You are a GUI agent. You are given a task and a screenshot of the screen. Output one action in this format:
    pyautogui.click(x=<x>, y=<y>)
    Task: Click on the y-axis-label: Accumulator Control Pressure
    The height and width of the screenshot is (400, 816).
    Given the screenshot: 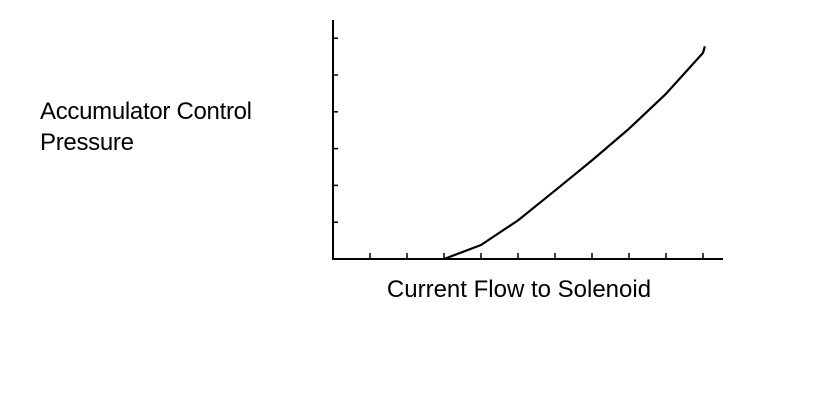 What is the action you would take?
    pyautogui.click(x=146, y=127)
    